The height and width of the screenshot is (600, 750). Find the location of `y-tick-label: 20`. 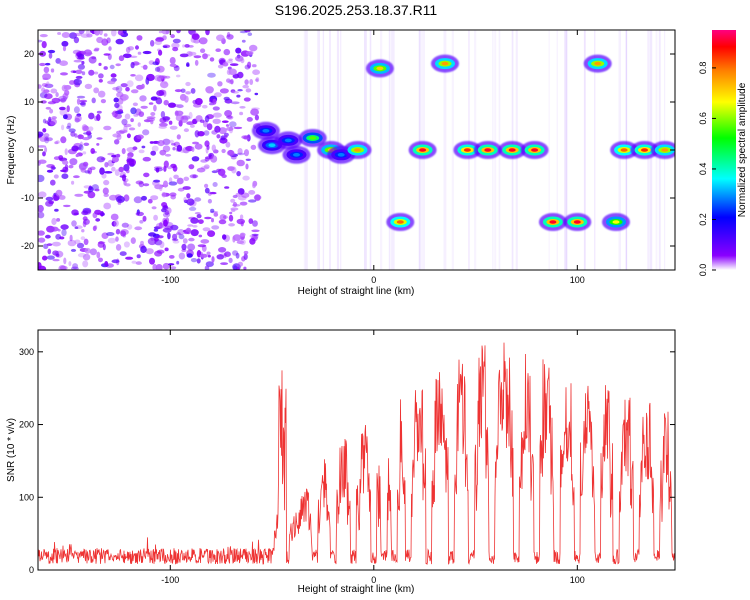

y-tick-label: 20 is located at coordinates (29, 54).